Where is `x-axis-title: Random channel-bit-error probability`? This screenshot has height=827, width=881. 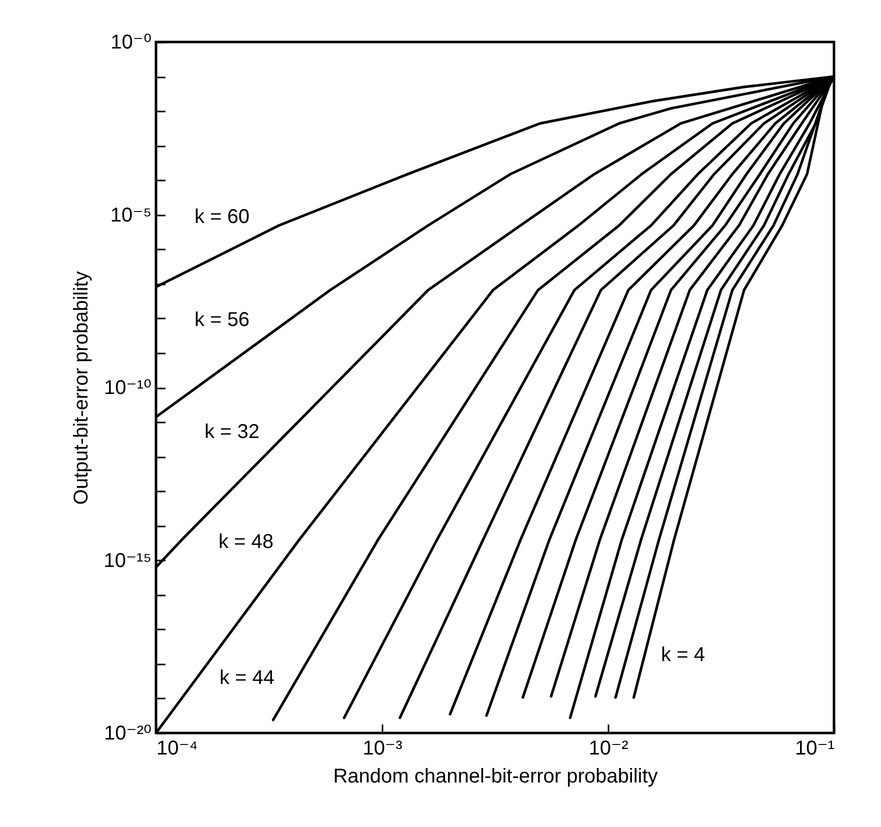 x-axis-title: Random channel-bit-error probability is located at coordinates (495, 777).